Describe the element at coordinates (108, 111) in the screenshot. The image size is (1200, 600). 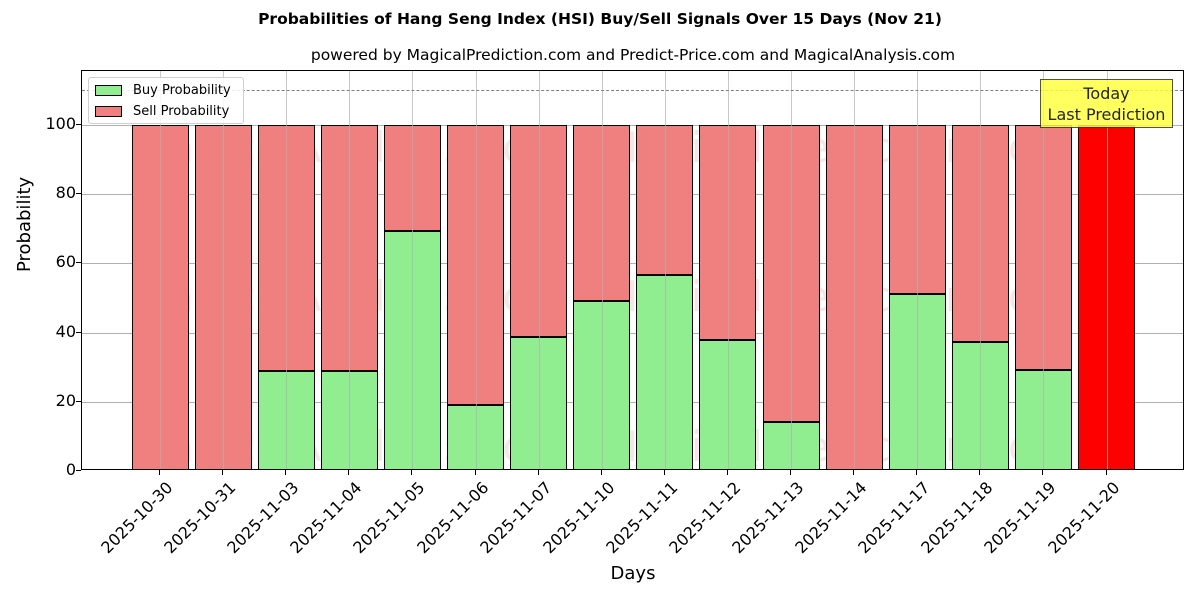
I see `sell-swatch-icon` at that location.